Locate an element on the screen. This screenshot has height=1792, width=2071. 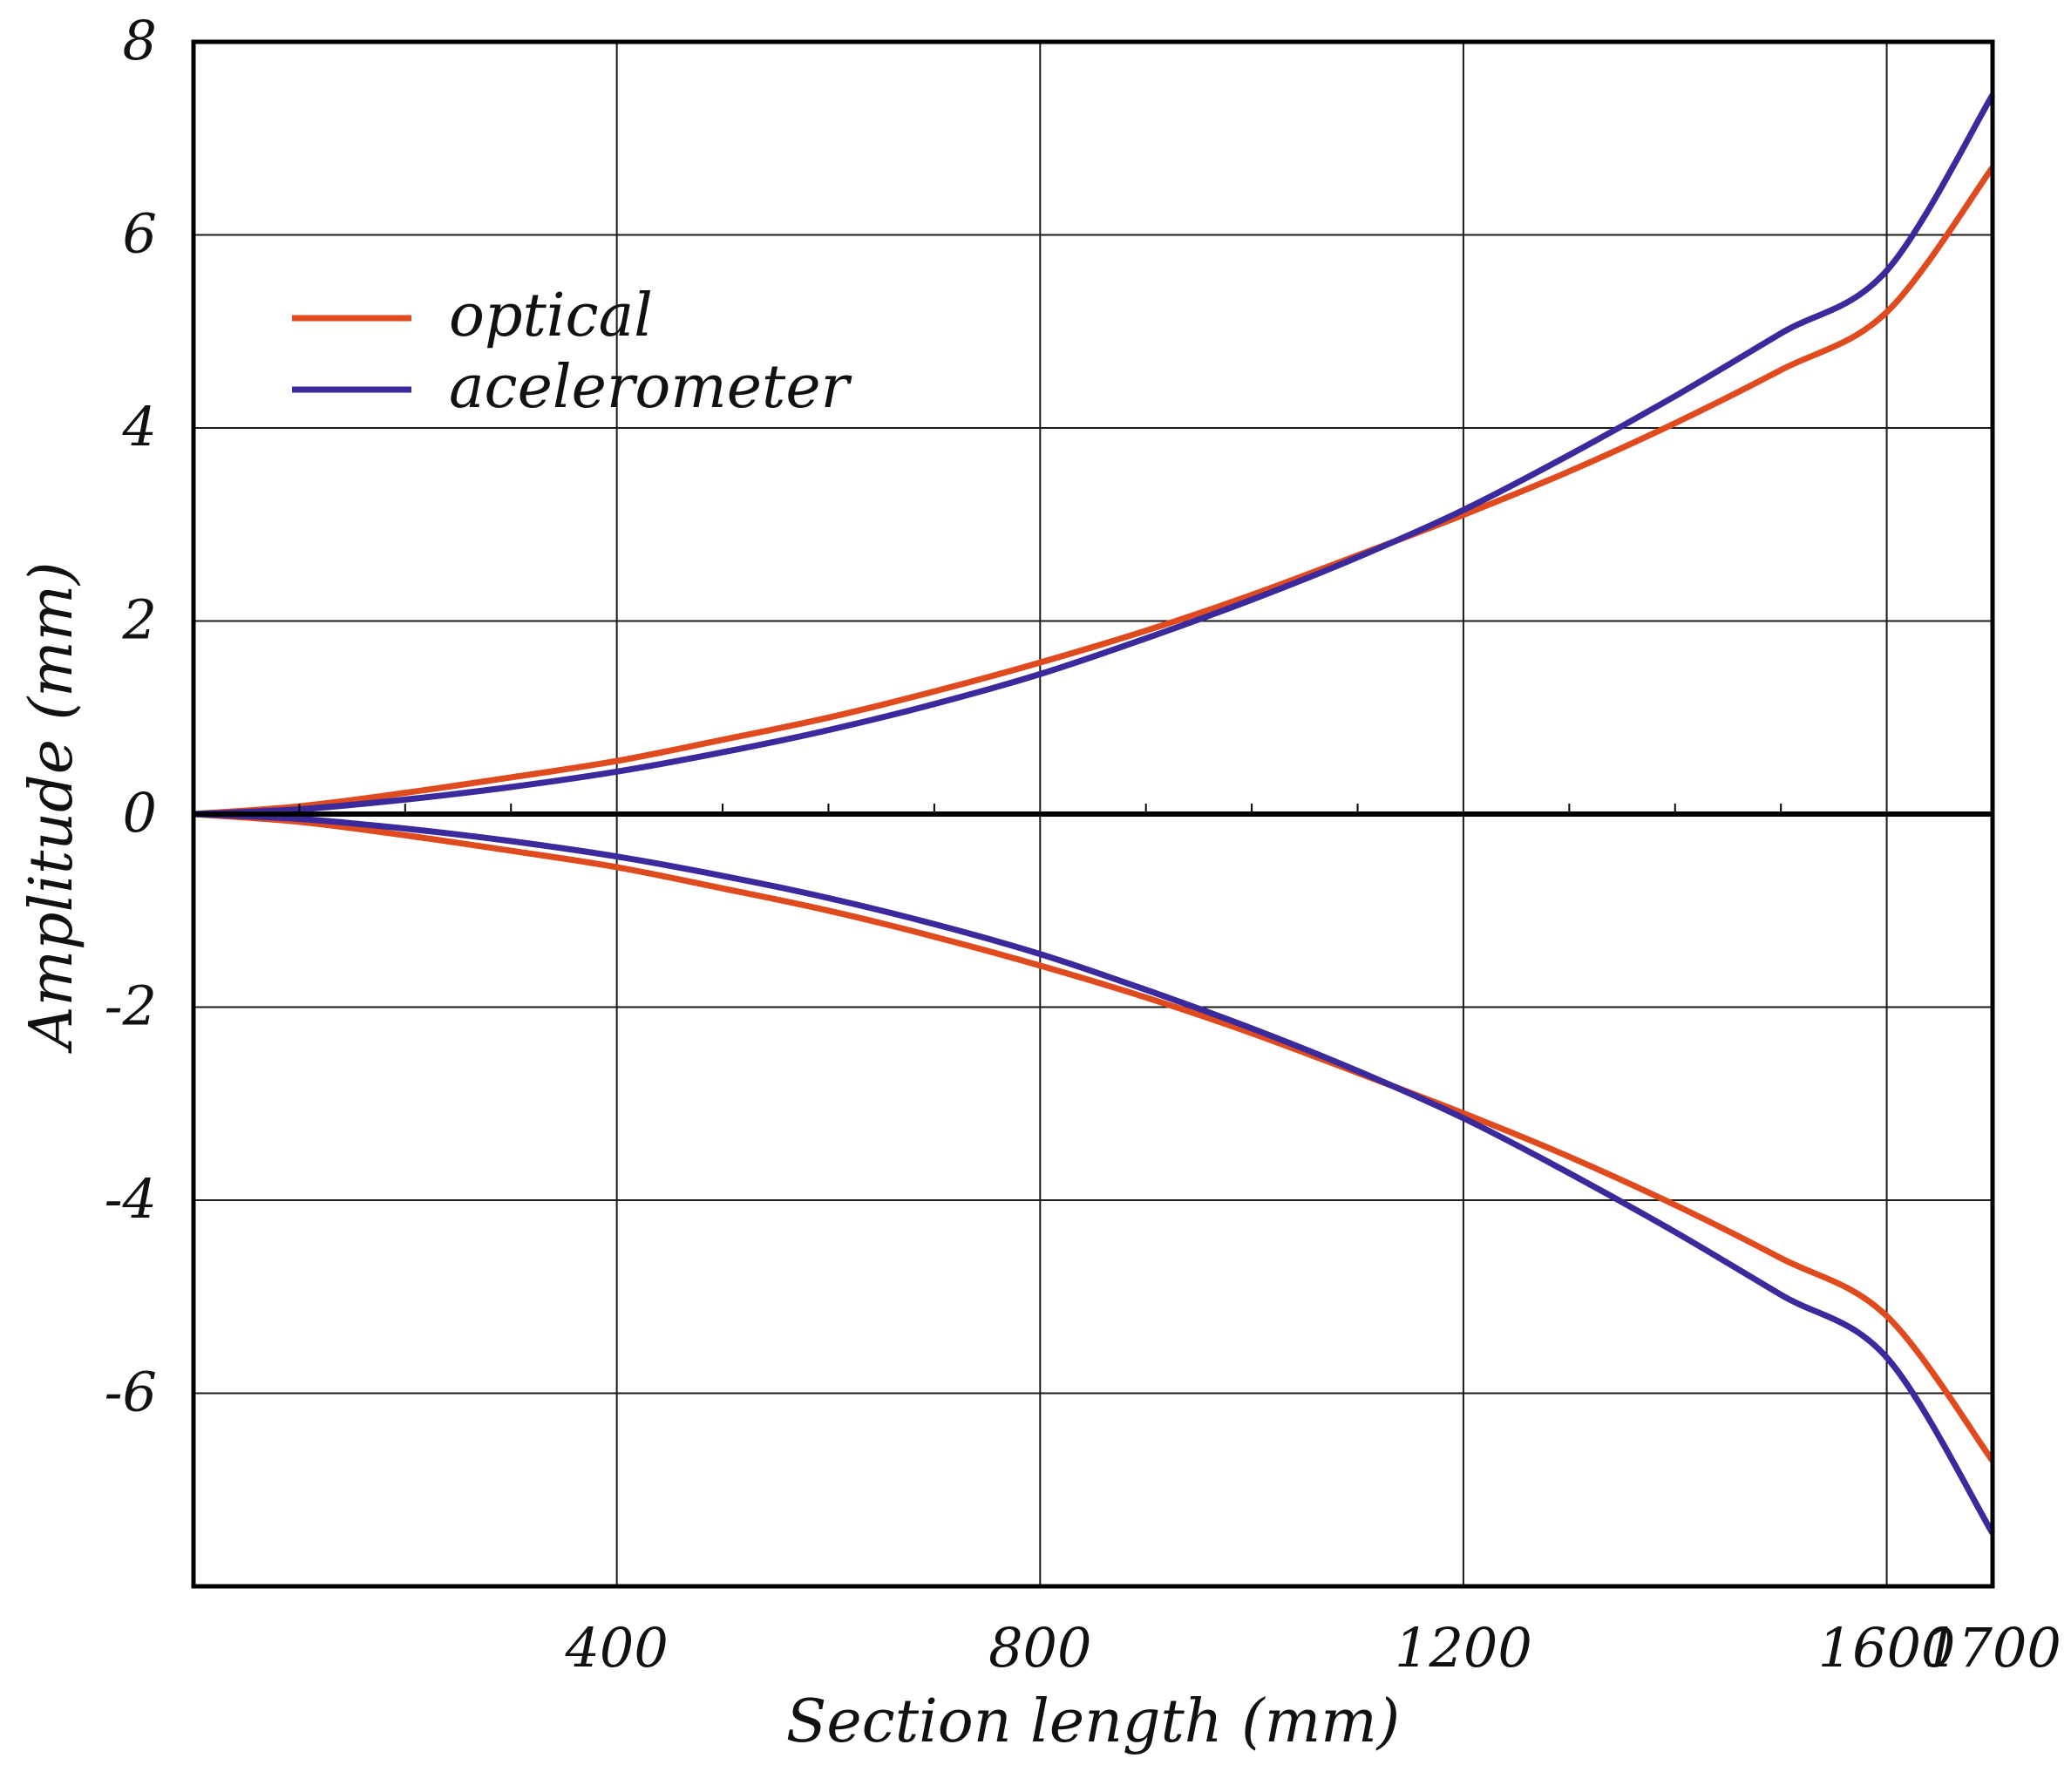
x-tick-label: 800 is located at coordinates (1039, 1648).